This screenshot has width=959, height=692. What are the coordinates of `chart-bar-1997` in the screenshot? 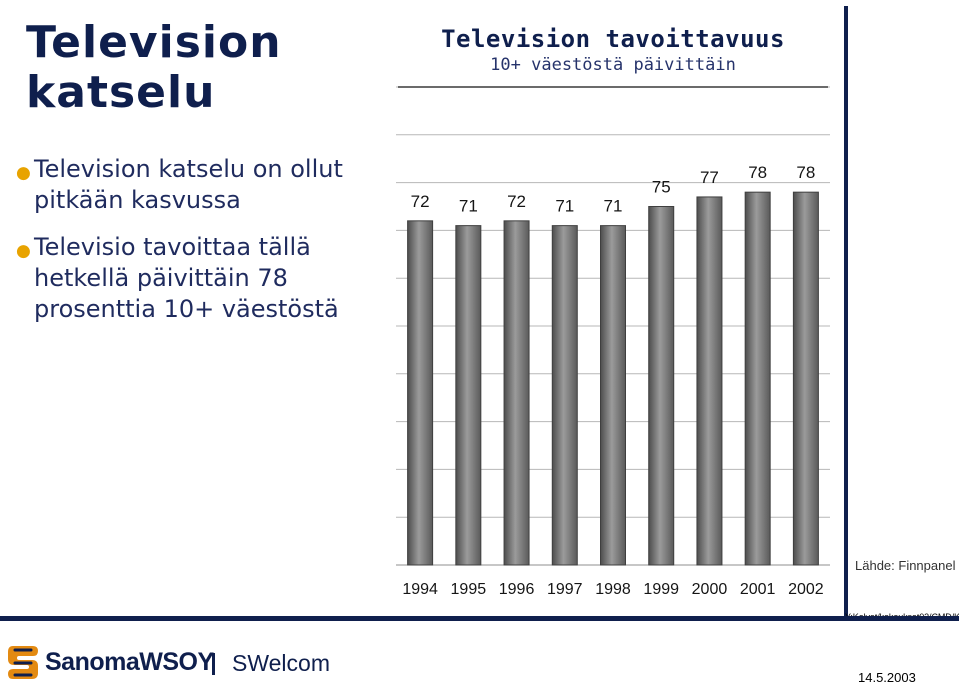 It's located at (564, 395).